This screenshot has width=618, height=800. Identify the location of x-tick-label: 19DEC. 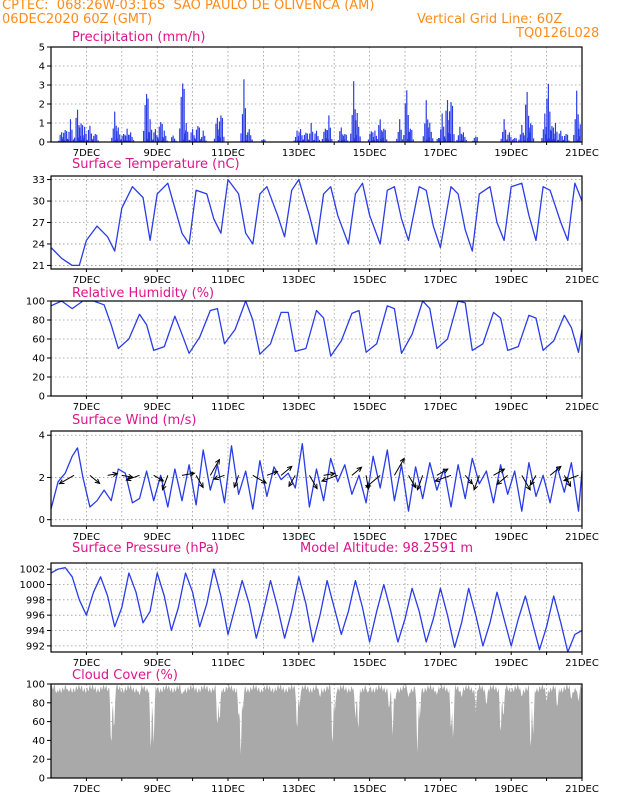
(511, 789).